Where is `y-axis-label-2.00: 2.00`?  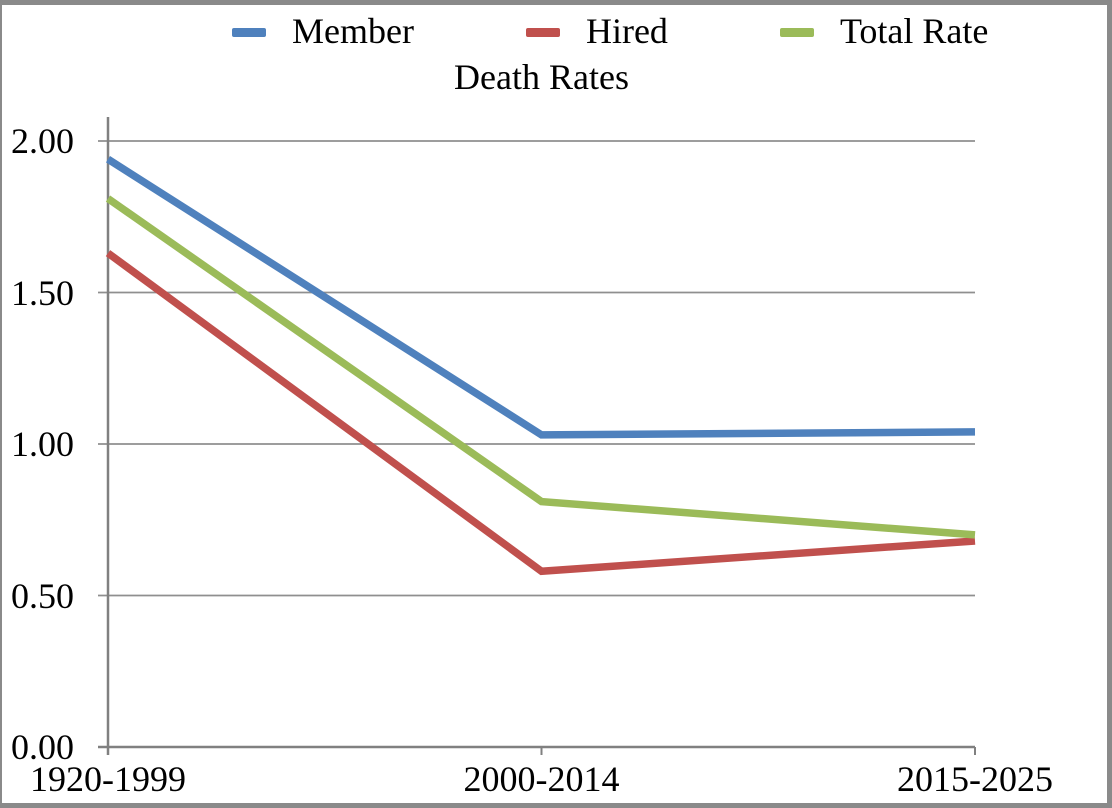 y-axis-label-2.00: 2.00 is located at coordinates (42, 141).